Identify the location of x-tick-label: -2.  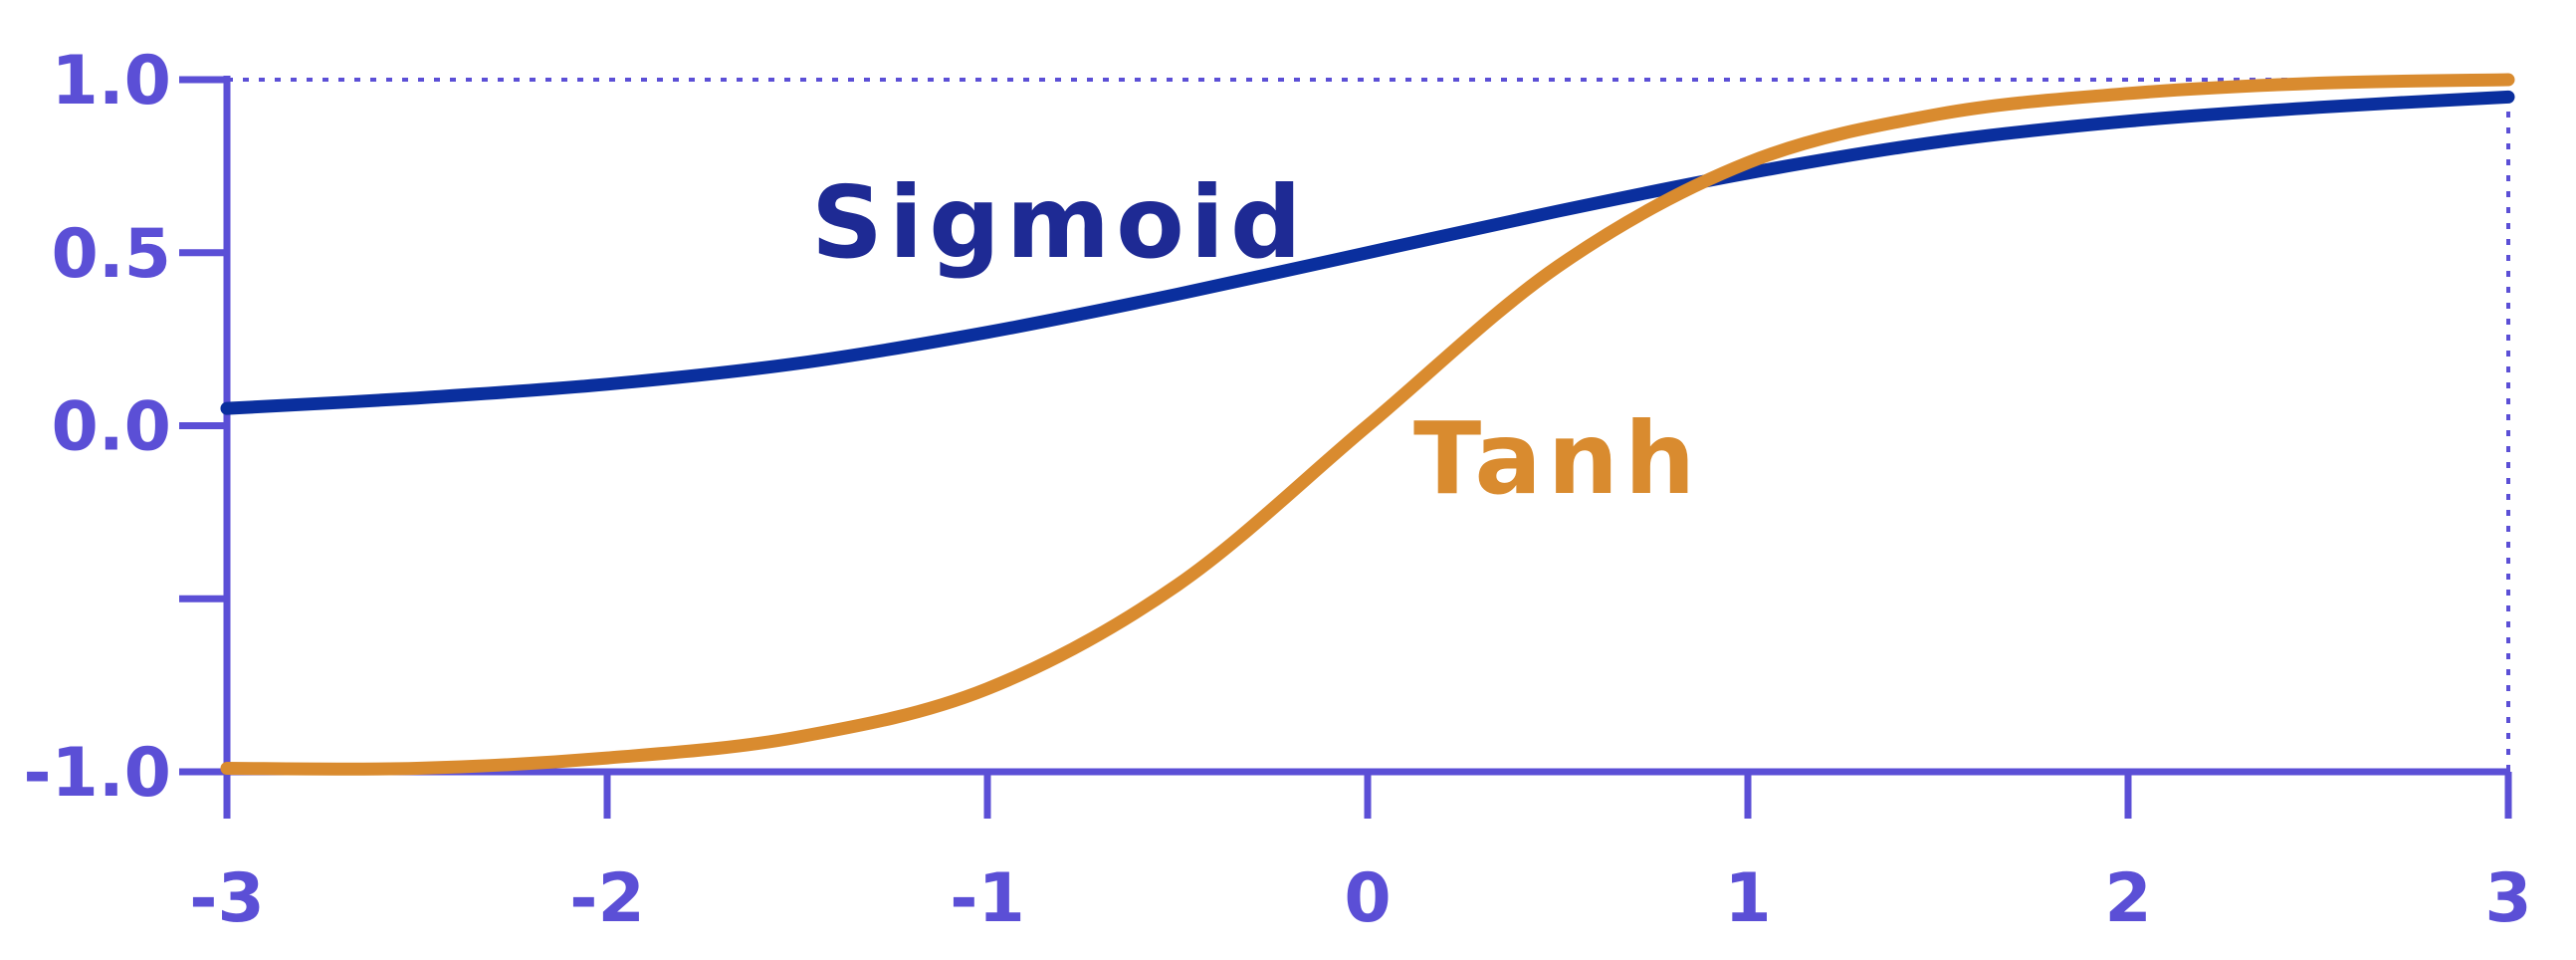
(607, 898).